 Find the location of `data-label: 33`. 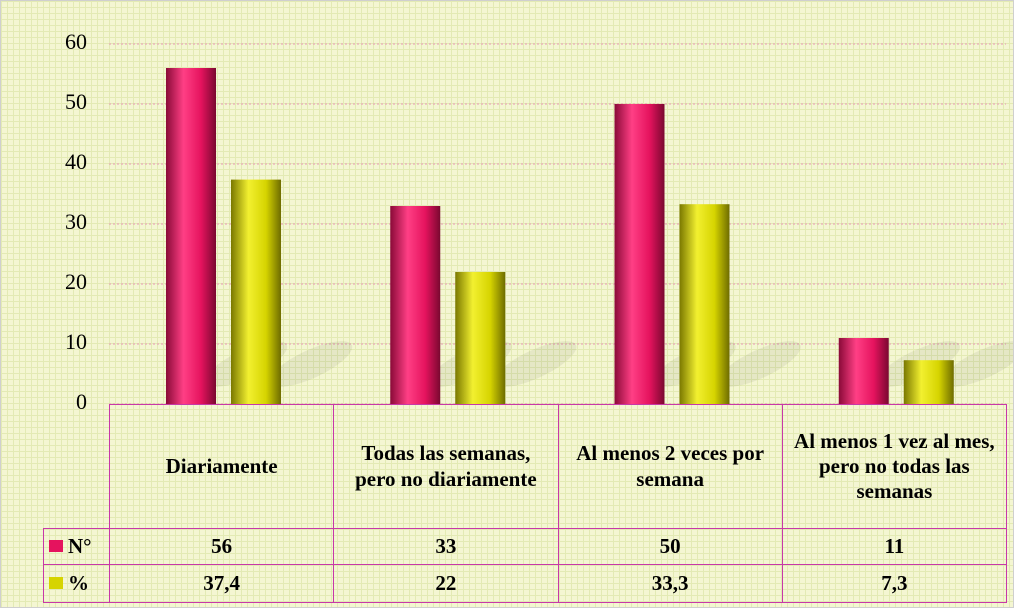

data-label: 33 is located at coordinates (446, 546).